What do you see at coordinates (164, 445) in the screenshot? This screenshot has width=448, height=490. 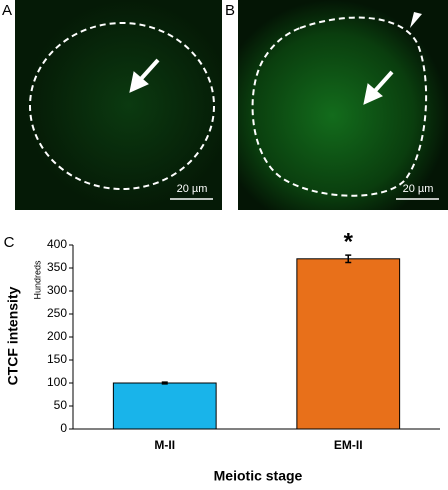 I see `x-tick-label: M-II` at bounding box center [164, 445].